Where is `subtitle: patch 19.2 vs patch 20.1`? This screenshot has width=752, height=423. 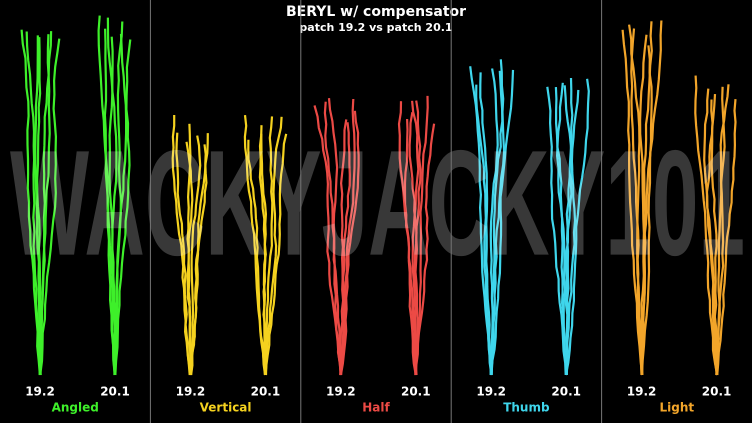
subtitle: patch 19.2 vs patch 20.1 is located at coordinates (375, 27).